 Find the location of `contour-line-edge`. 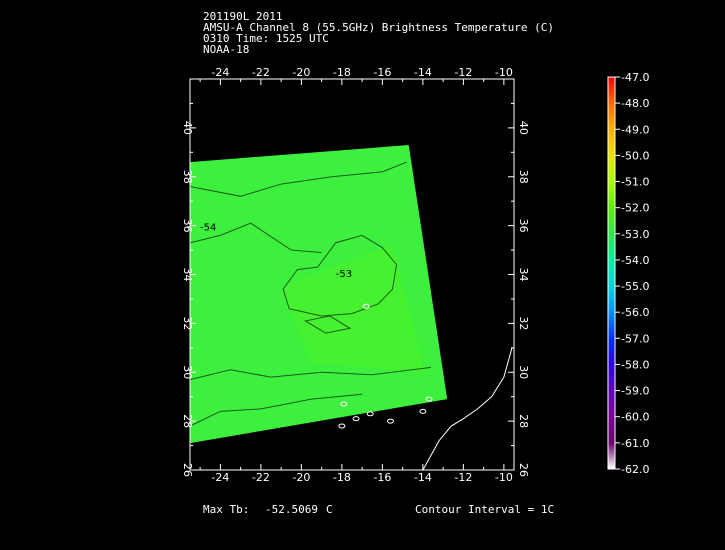

contour-line-edge is located at coordinates (276, 410).